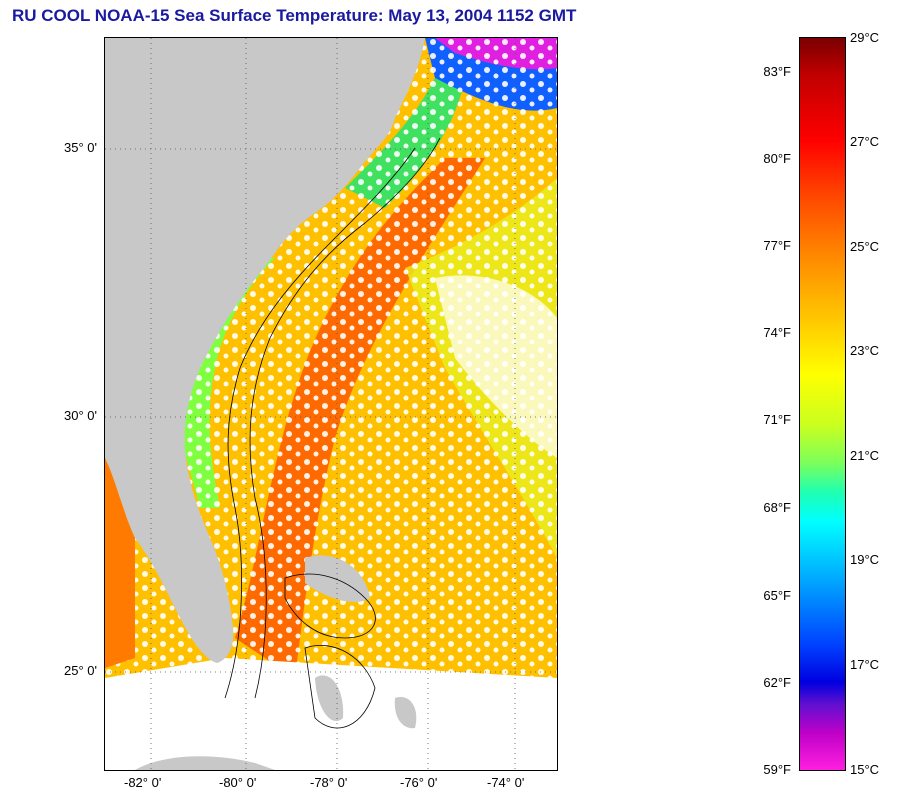  Describe the element at coordinates (777, 595) in the screenshot. I see `colorbar-f-label: 65°F` at that location.